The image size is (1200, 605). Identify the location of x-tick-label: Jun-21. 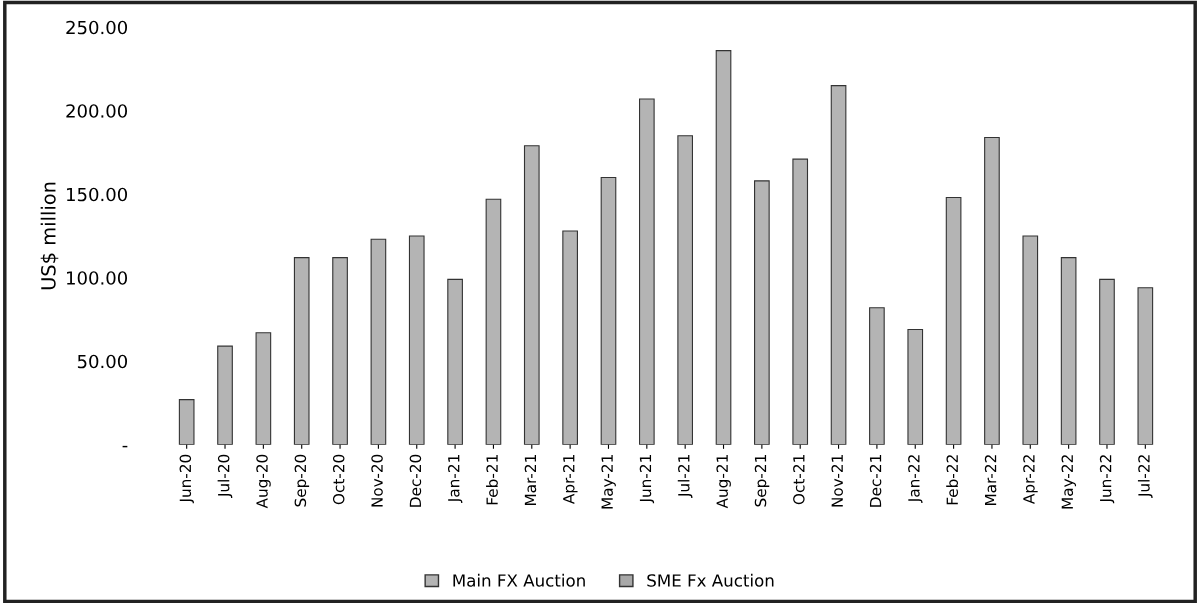
(647, 479).